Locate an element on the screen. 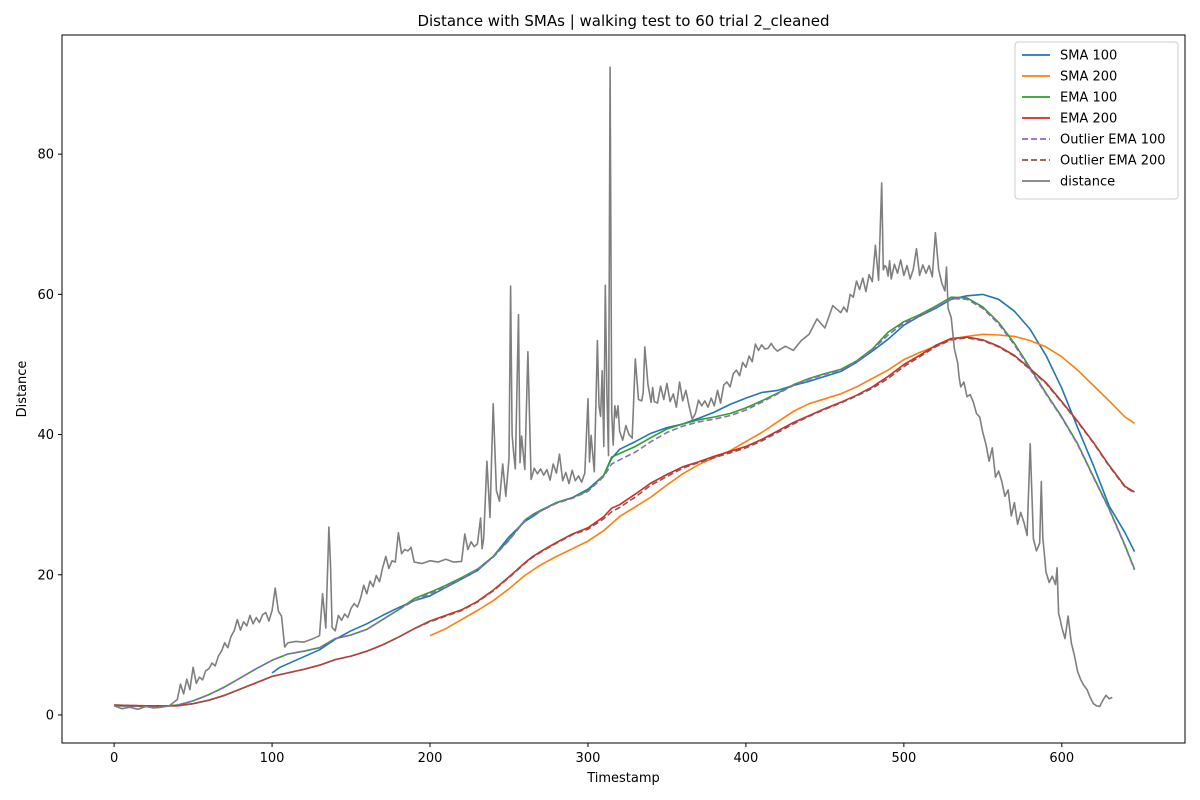  x-axis-label: Timestamp is located at coordinates (623, 778).